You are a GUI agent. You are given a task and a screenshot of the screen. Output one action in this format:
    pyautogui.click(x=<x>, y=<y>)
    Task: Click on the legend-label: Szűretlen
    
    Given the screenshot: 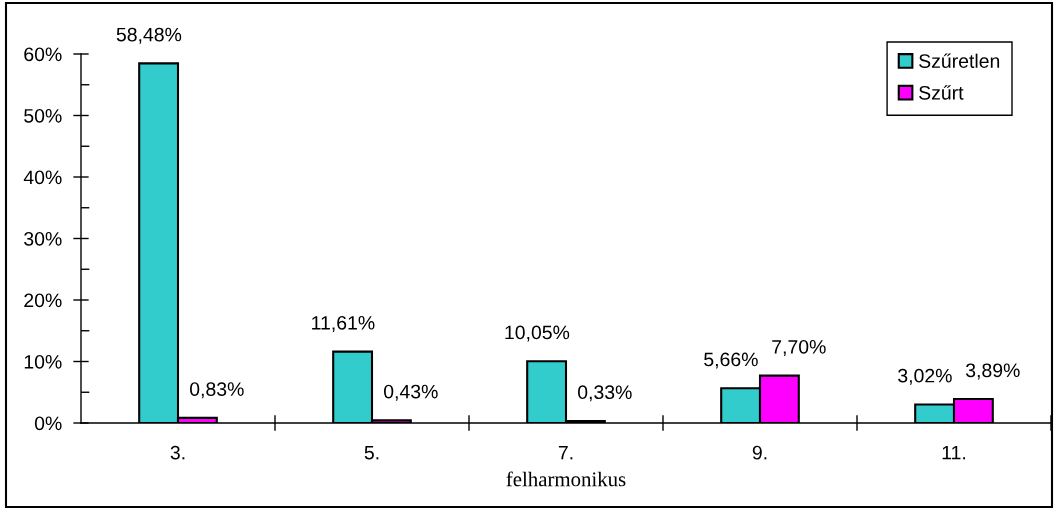 What is the action you would take?
    pyautogui.click(x=959, y=60)
    